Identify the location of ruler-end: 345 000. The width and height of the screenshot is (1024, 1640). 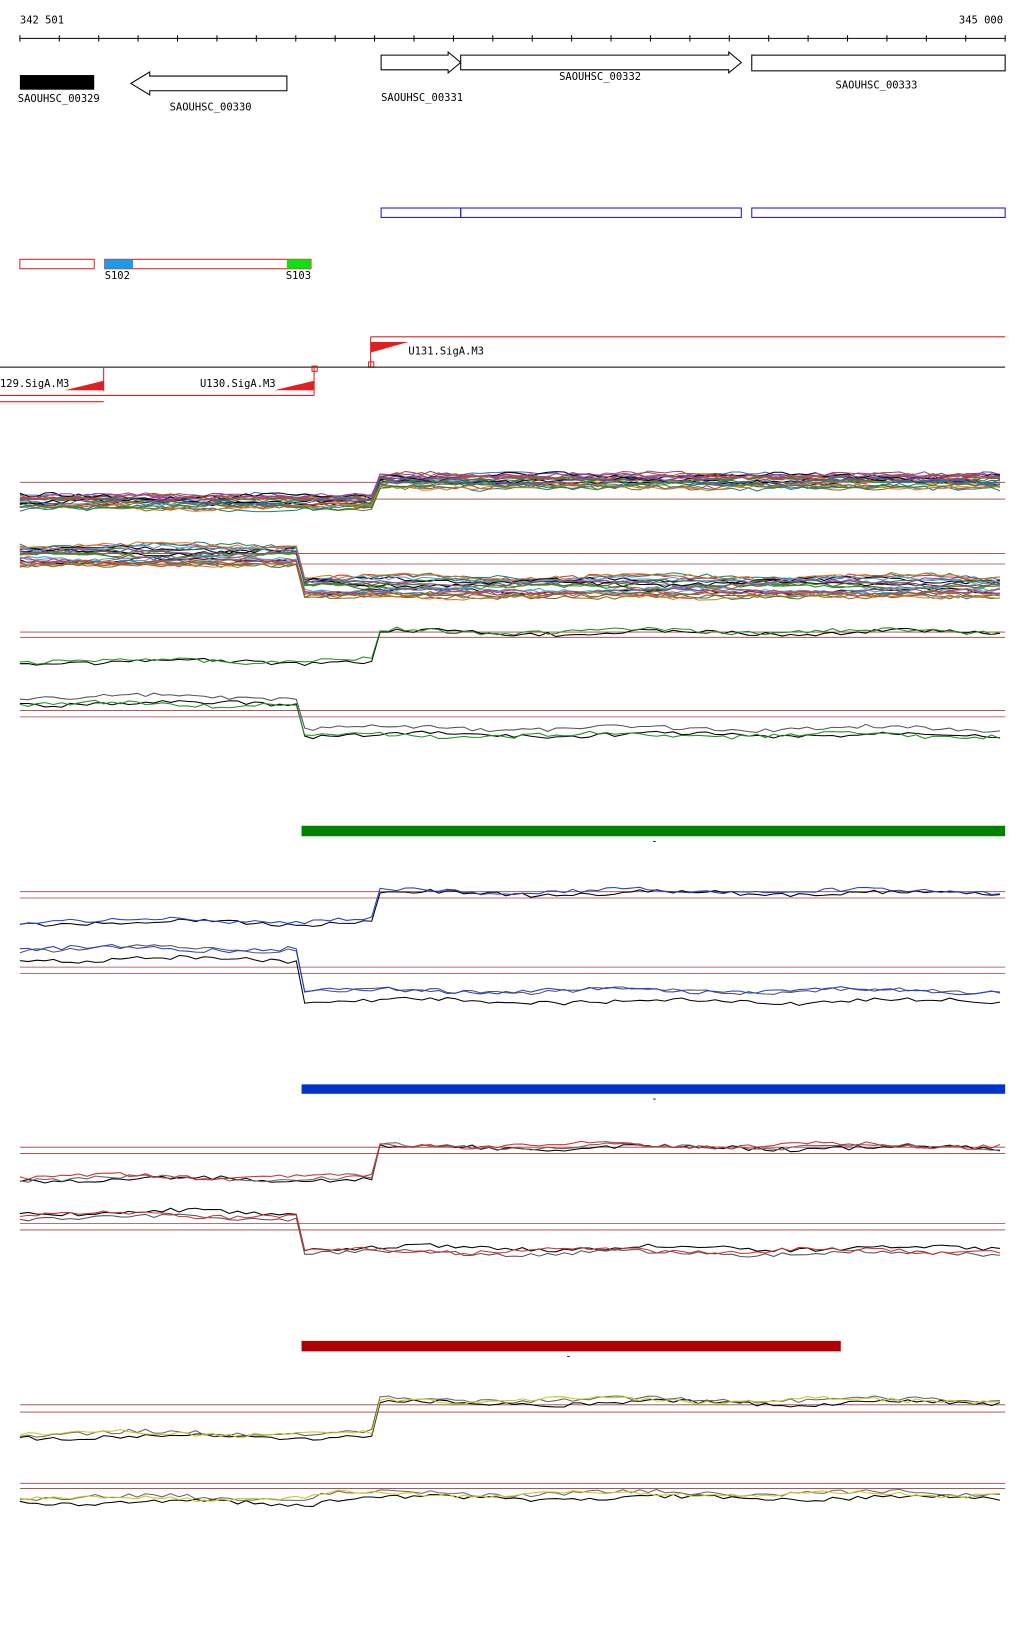
(981, 21).